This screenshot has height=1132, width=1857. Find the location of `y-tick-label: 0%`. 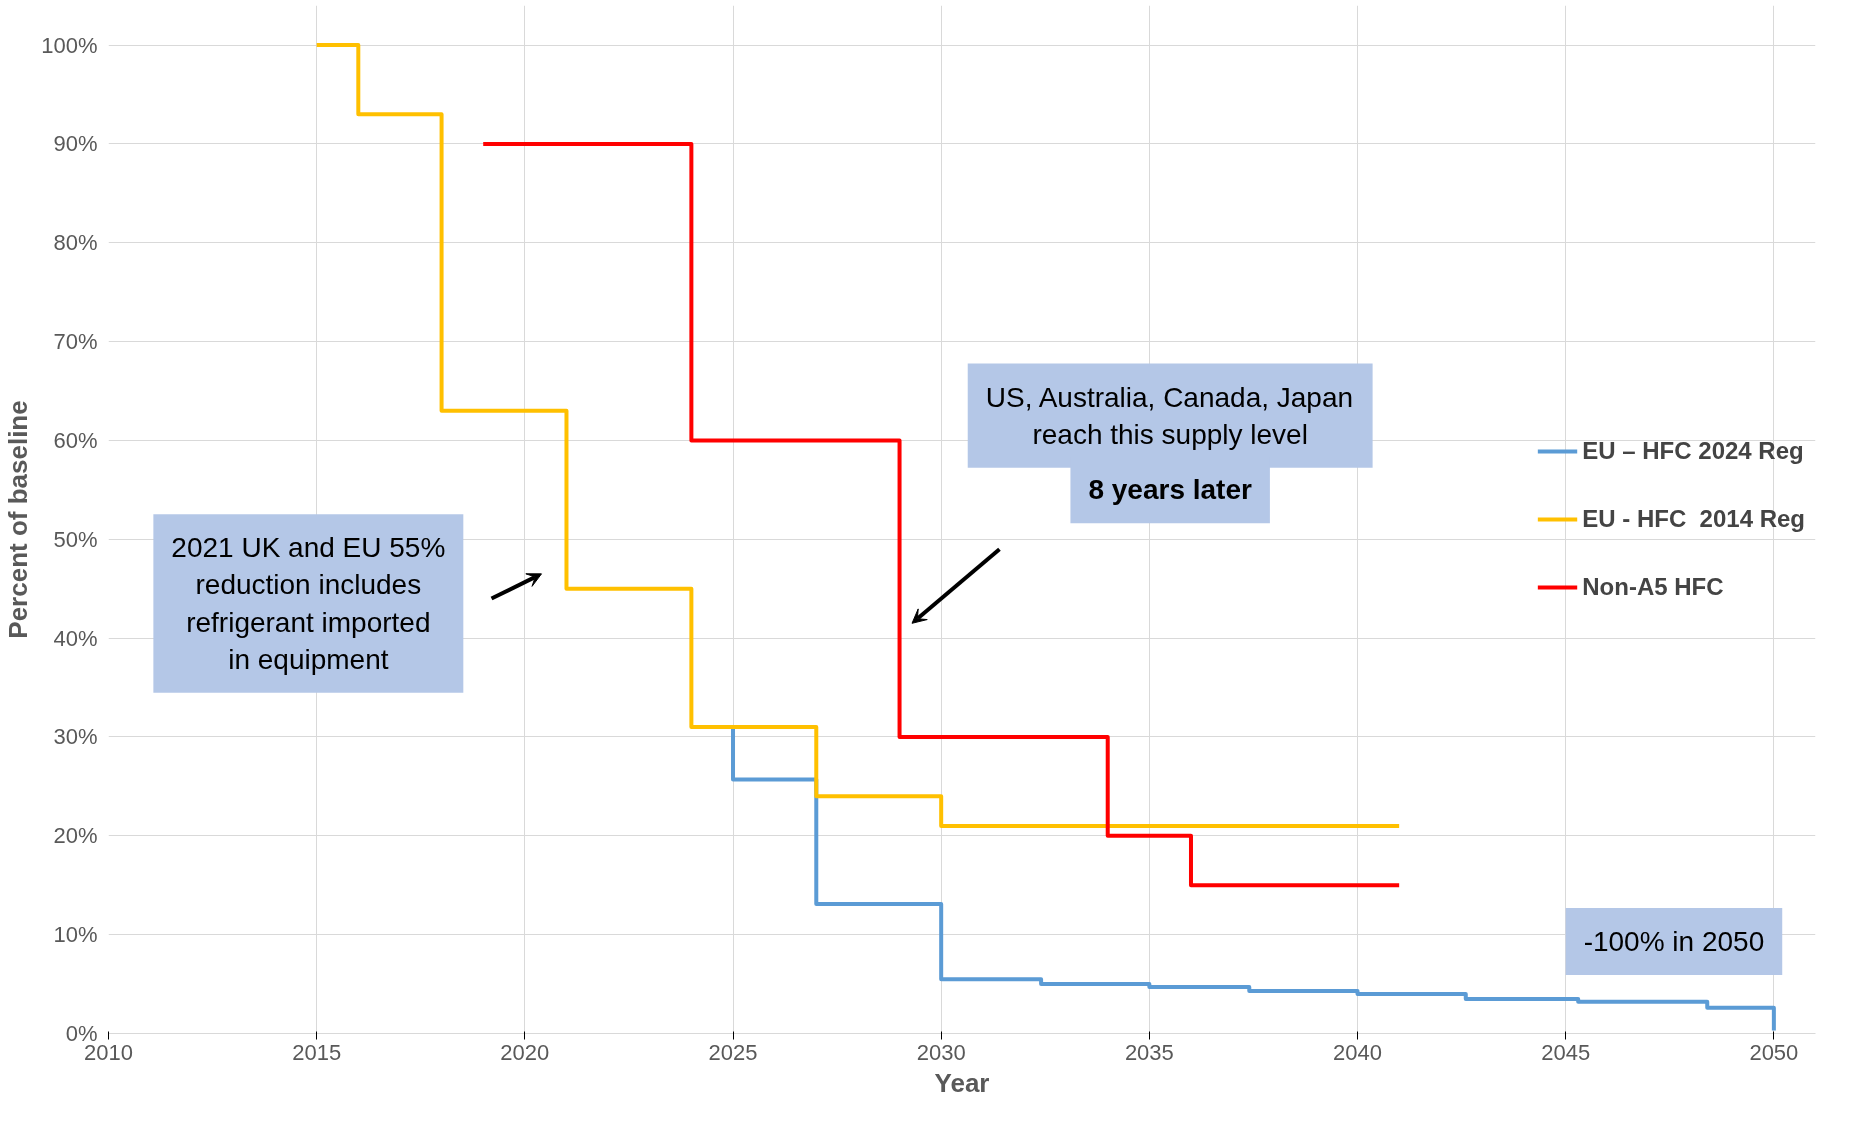

y-tick-label: 0% is located at coordinates (81, 1033).